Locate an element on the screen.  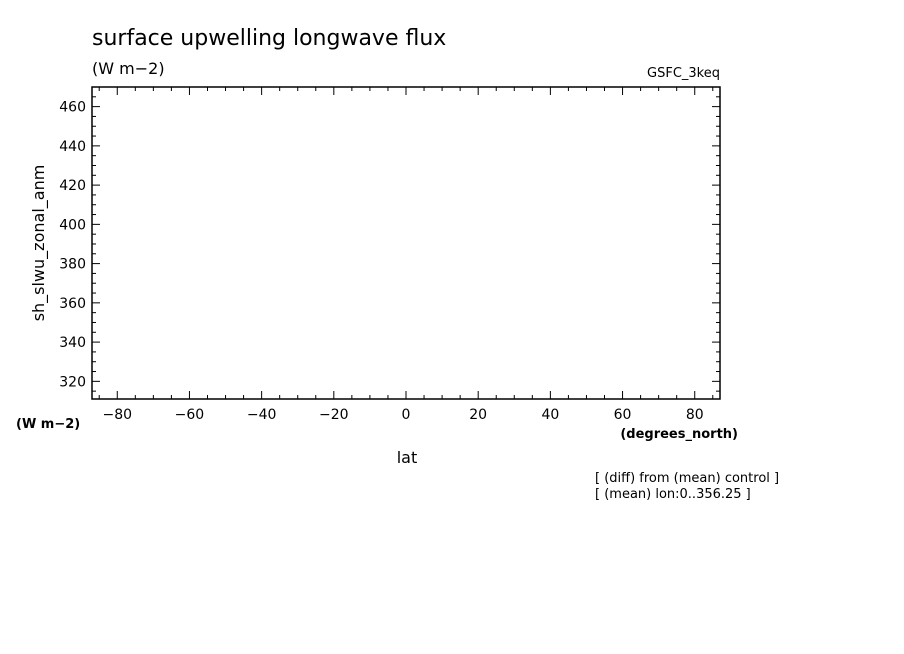
x-axis-units: (degrees_north) is located at coordinates (679, 434).